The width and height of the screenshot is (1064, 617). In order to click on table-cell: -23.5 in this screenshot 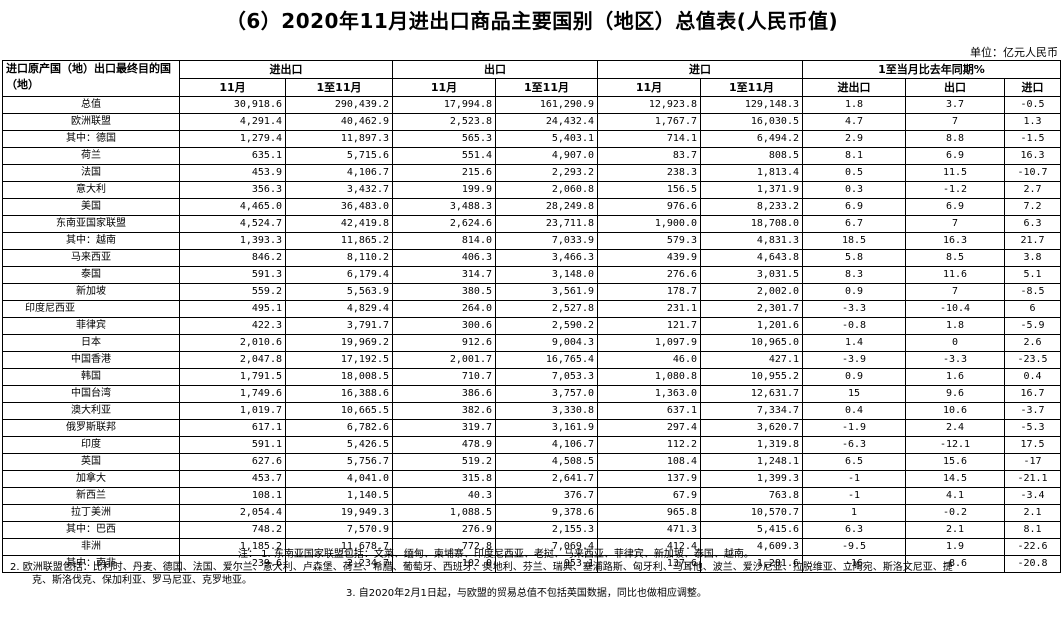, I will do `click(1032, 360)`.